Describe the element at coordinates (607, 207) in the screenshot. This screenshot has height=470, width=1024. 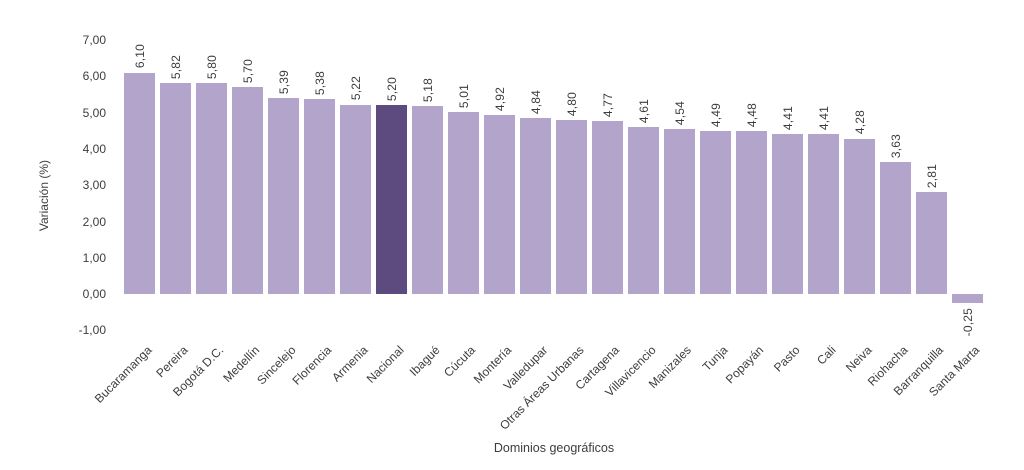
I see `bar-cartagena` at that location.